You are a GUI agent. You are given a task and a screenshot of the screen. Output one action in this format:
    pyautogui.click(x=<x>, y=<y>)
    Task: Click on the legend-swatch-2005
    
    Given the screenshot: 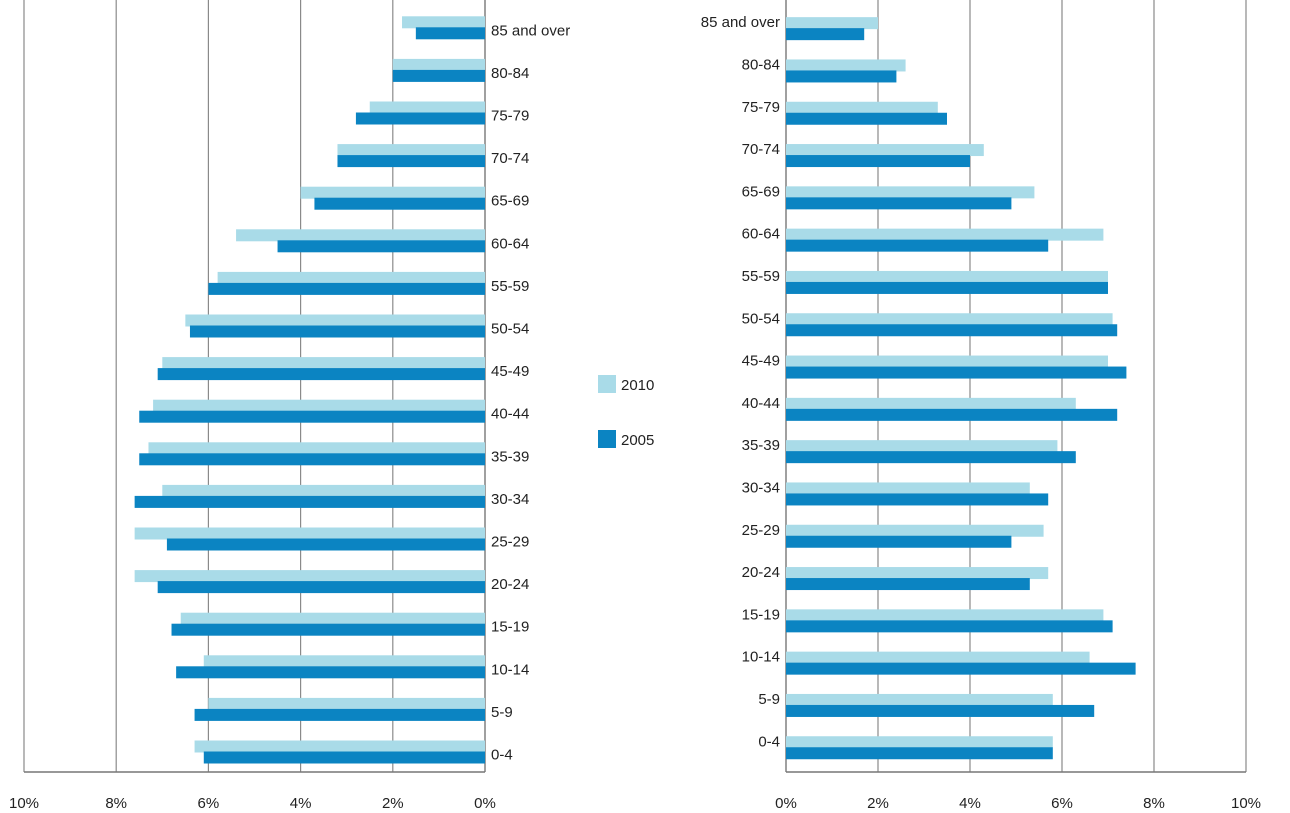 What is the action you would take?
    pyautogui.click(x=607, y=439)
    